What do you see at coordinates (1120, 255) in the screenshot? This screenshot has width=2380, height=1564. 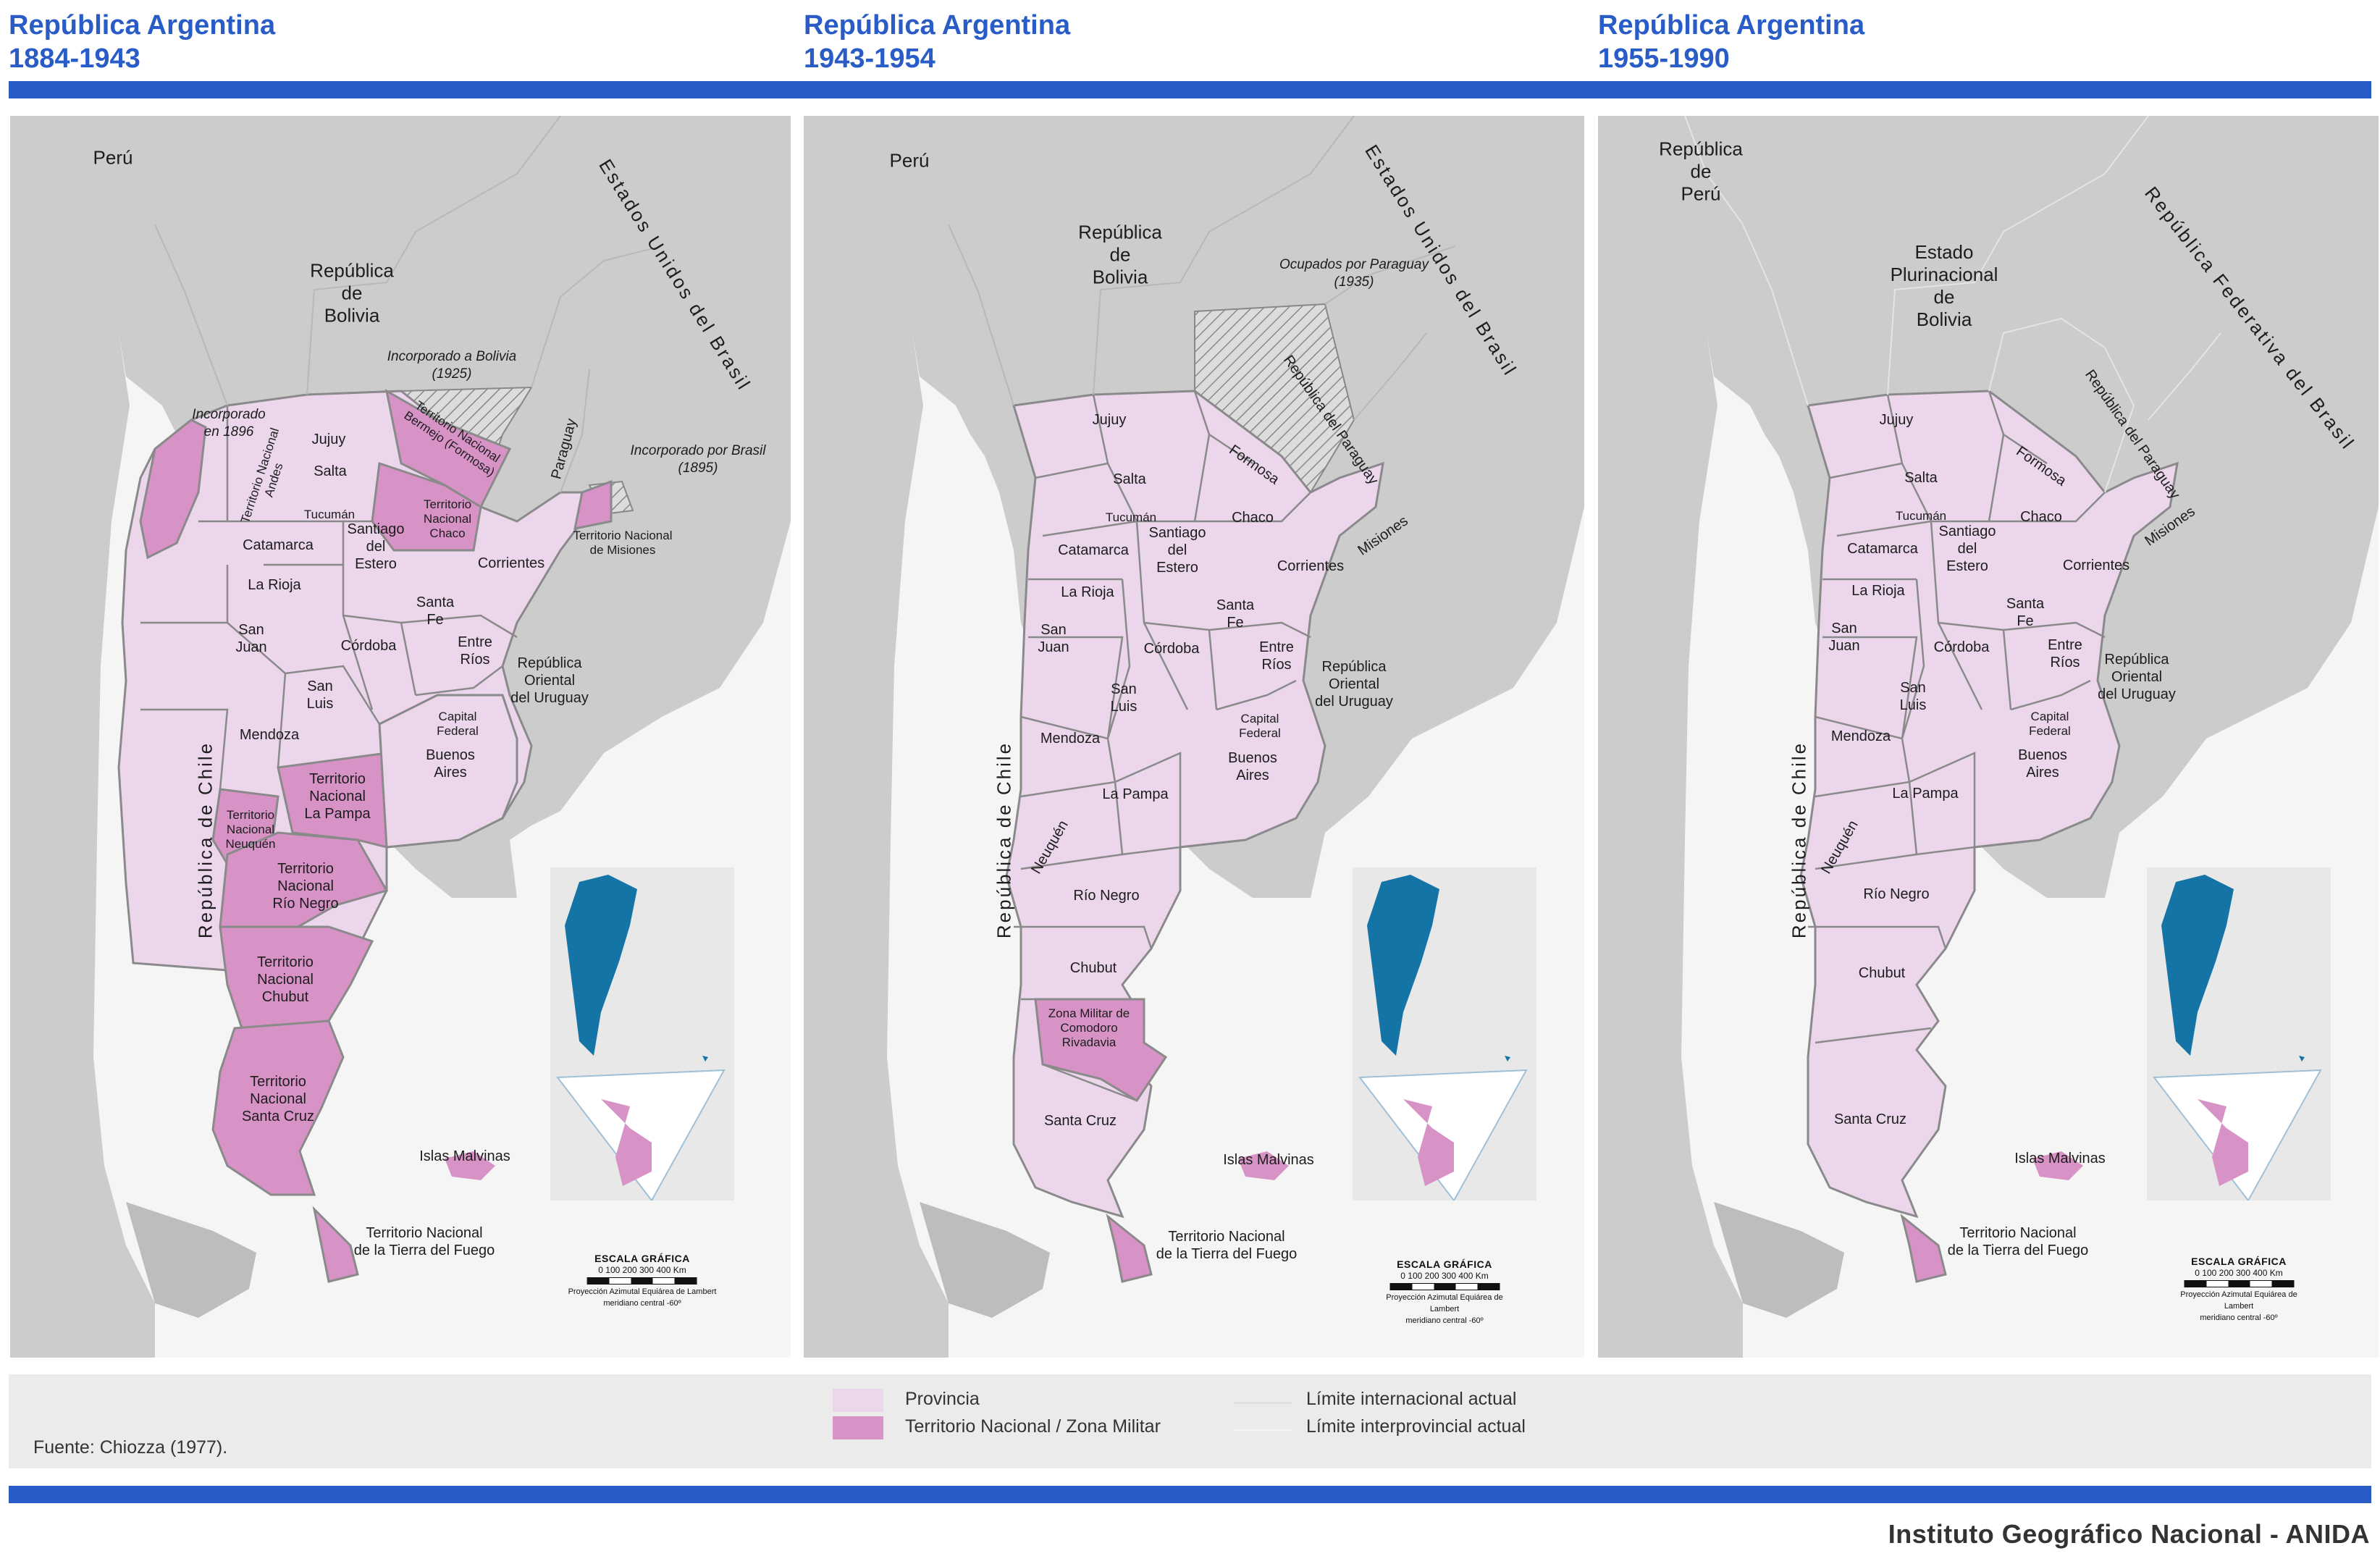 I see `label-bolivia: República de Bolivia` at bounding box center [1120, 255].